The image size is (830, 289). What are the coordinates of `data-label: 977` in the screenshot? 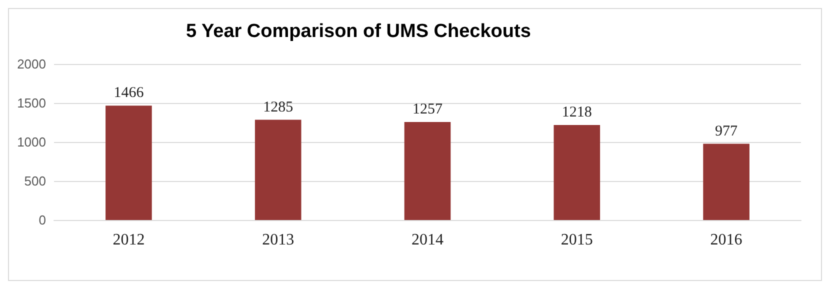 It's located at (726, 131).